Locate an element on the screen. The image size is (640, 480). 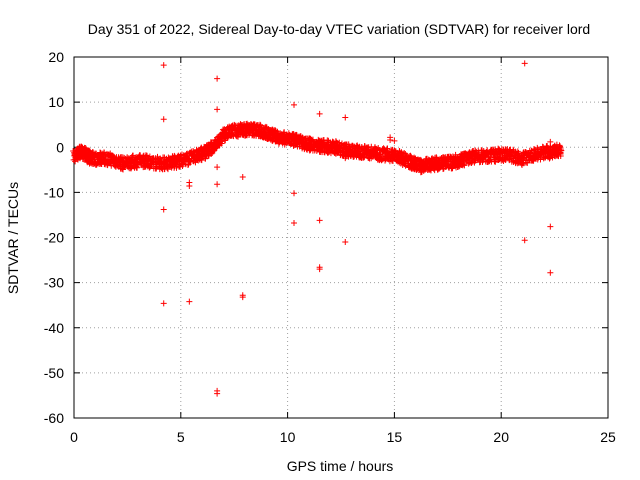
y-tick-label: 0 is located at coordinates (60, 147).